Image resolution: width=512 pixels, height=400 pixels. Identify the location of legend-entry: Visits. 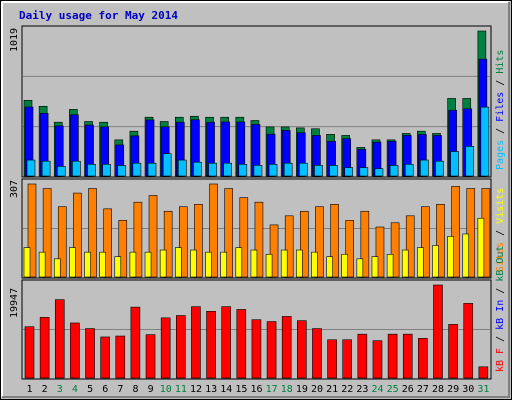
(500, 206).